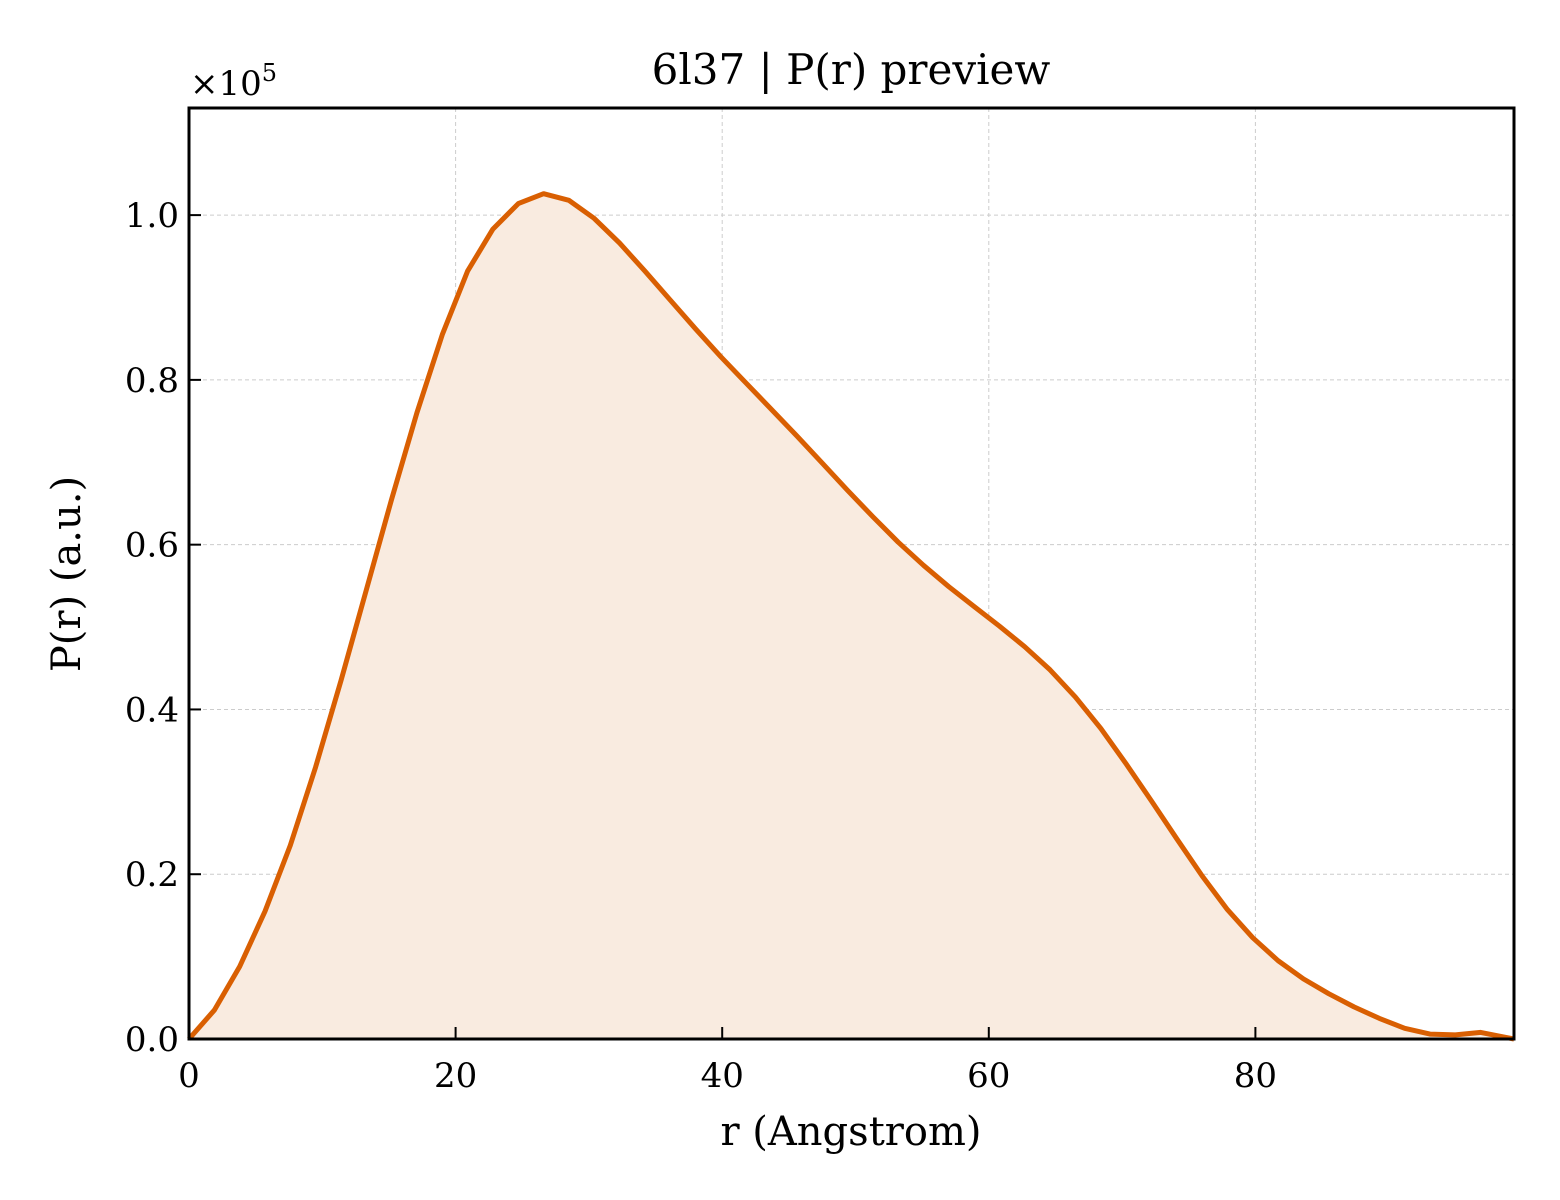  Describe the element at coordinates (152, 546) in the screenshot. I see `y-tick-label-3: 0.6` at that location.